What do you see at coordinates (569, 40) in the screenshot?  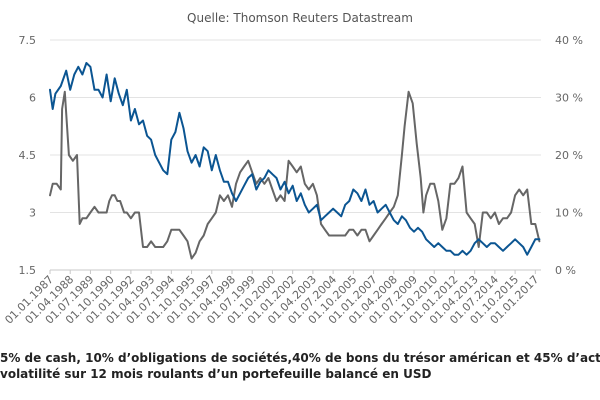 I see `y-right-tick-label: 40 %` at bounding box center [569, 40].